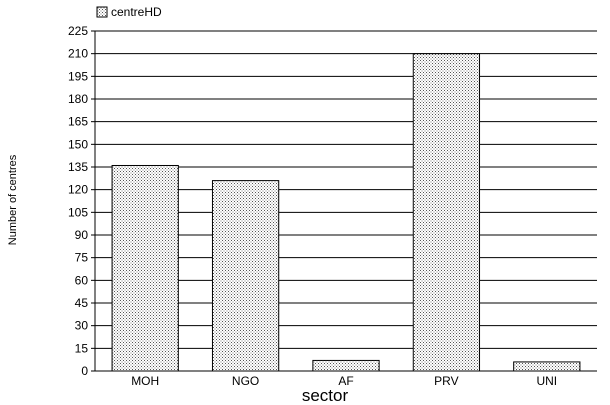 Image resolution: width=610 pixels, height=405 pixels. Describe the element at coordinates (78, 54) in the screenshot. I see `y-tick-label: 210` at that location.